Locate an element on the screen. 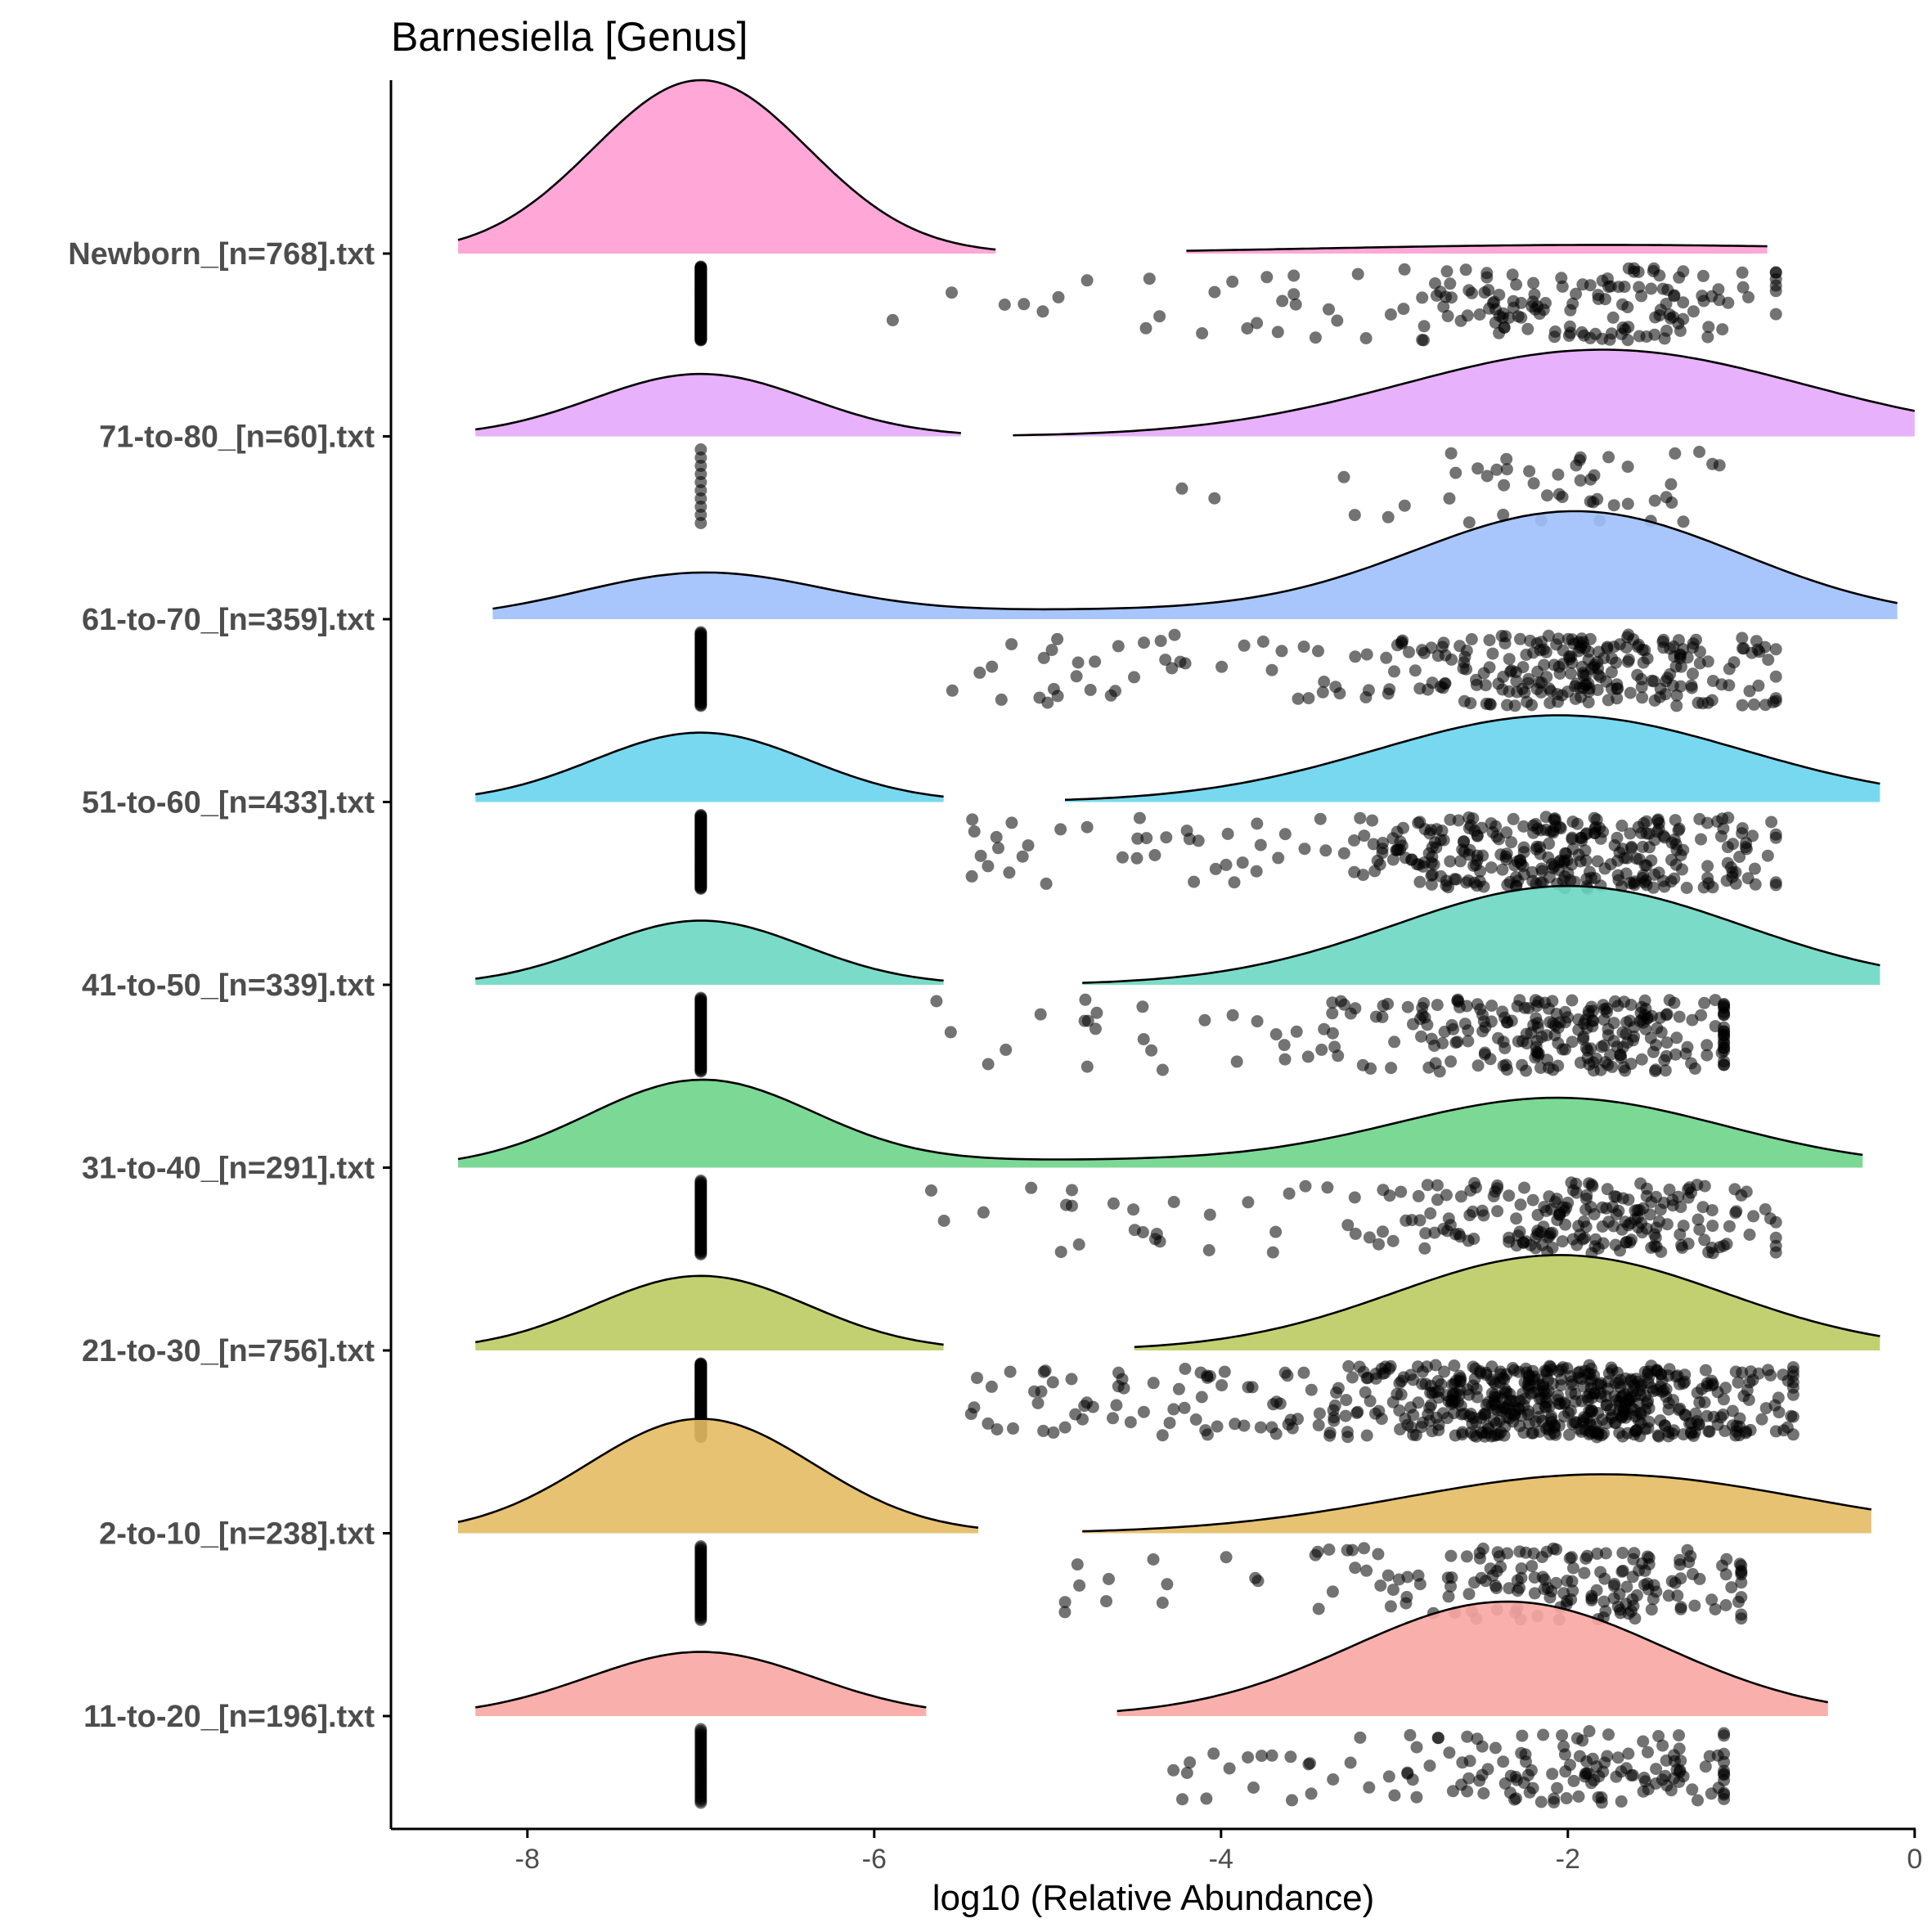 The width and height of the screenshot is (1932, 1932). y-tick-label: 31-to-40_[n=291].txt is located at coordinates (228, 1169).